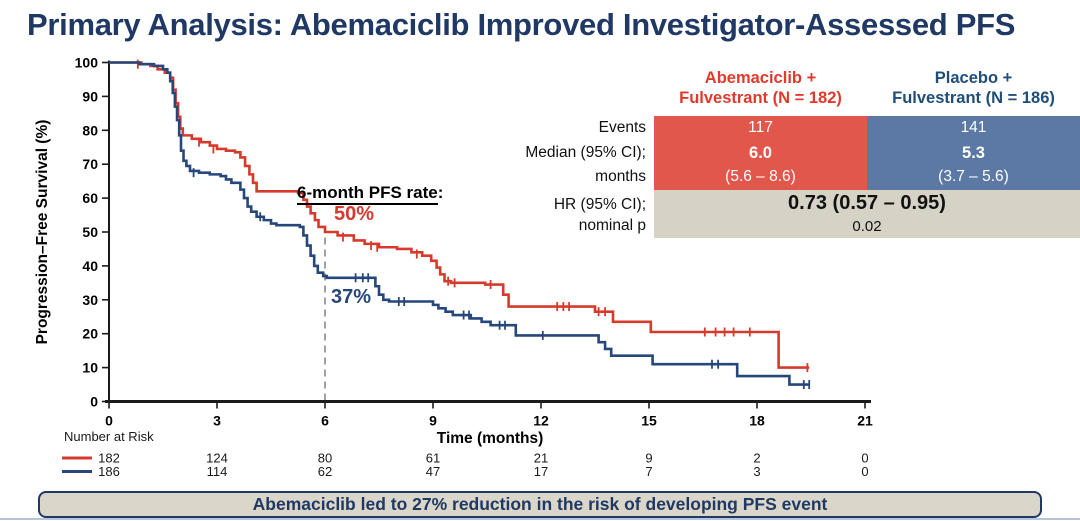 Image resolution: width=1080 pixels, height=521 pixels. I want to click on hr-value: 0.73 (0.57 – 0.95), so click(867, 203).